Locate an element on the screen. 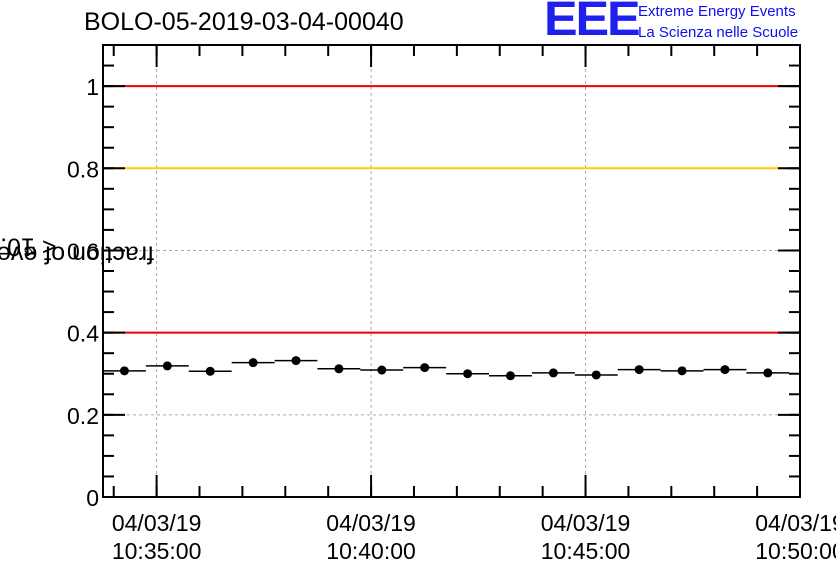 This screenshot has width=836, height=572. y-tick-label: 0.8 is located at coordinates (83, 169).